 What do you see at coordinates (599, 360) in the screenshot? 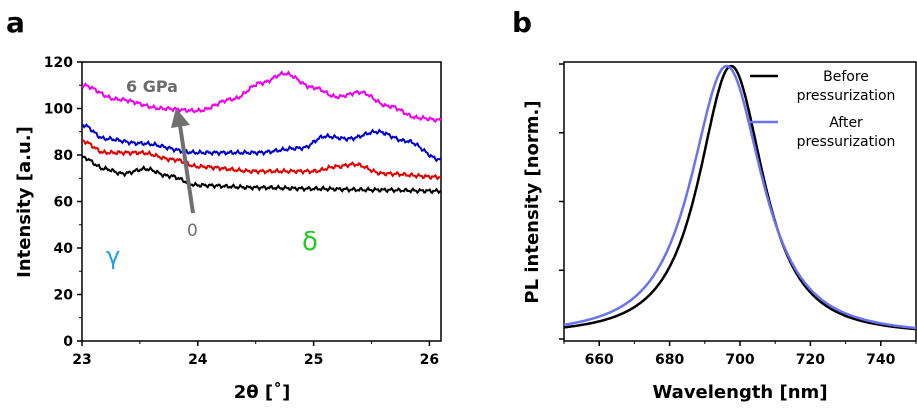
I see `x-tick-label: 660` at bounding box center [599, 360].